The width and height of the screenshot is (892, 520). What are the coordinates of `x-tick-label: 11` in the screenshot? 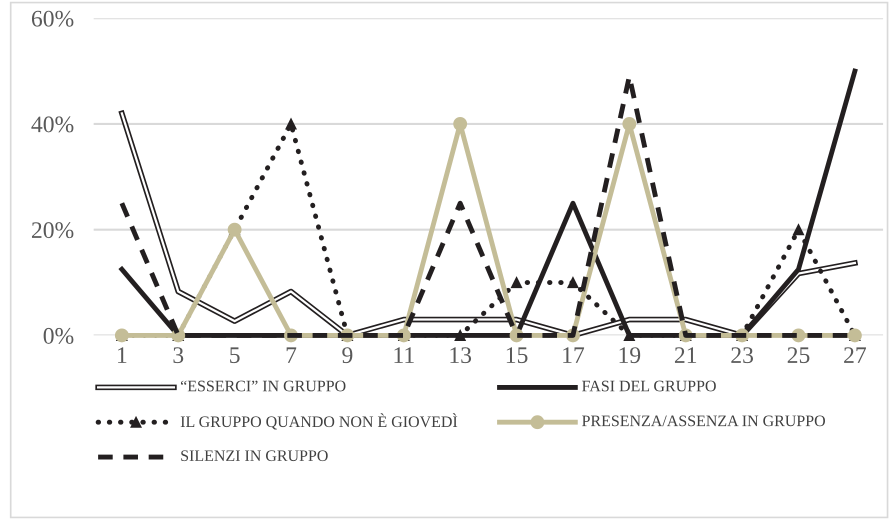 It's located at (404, 355).